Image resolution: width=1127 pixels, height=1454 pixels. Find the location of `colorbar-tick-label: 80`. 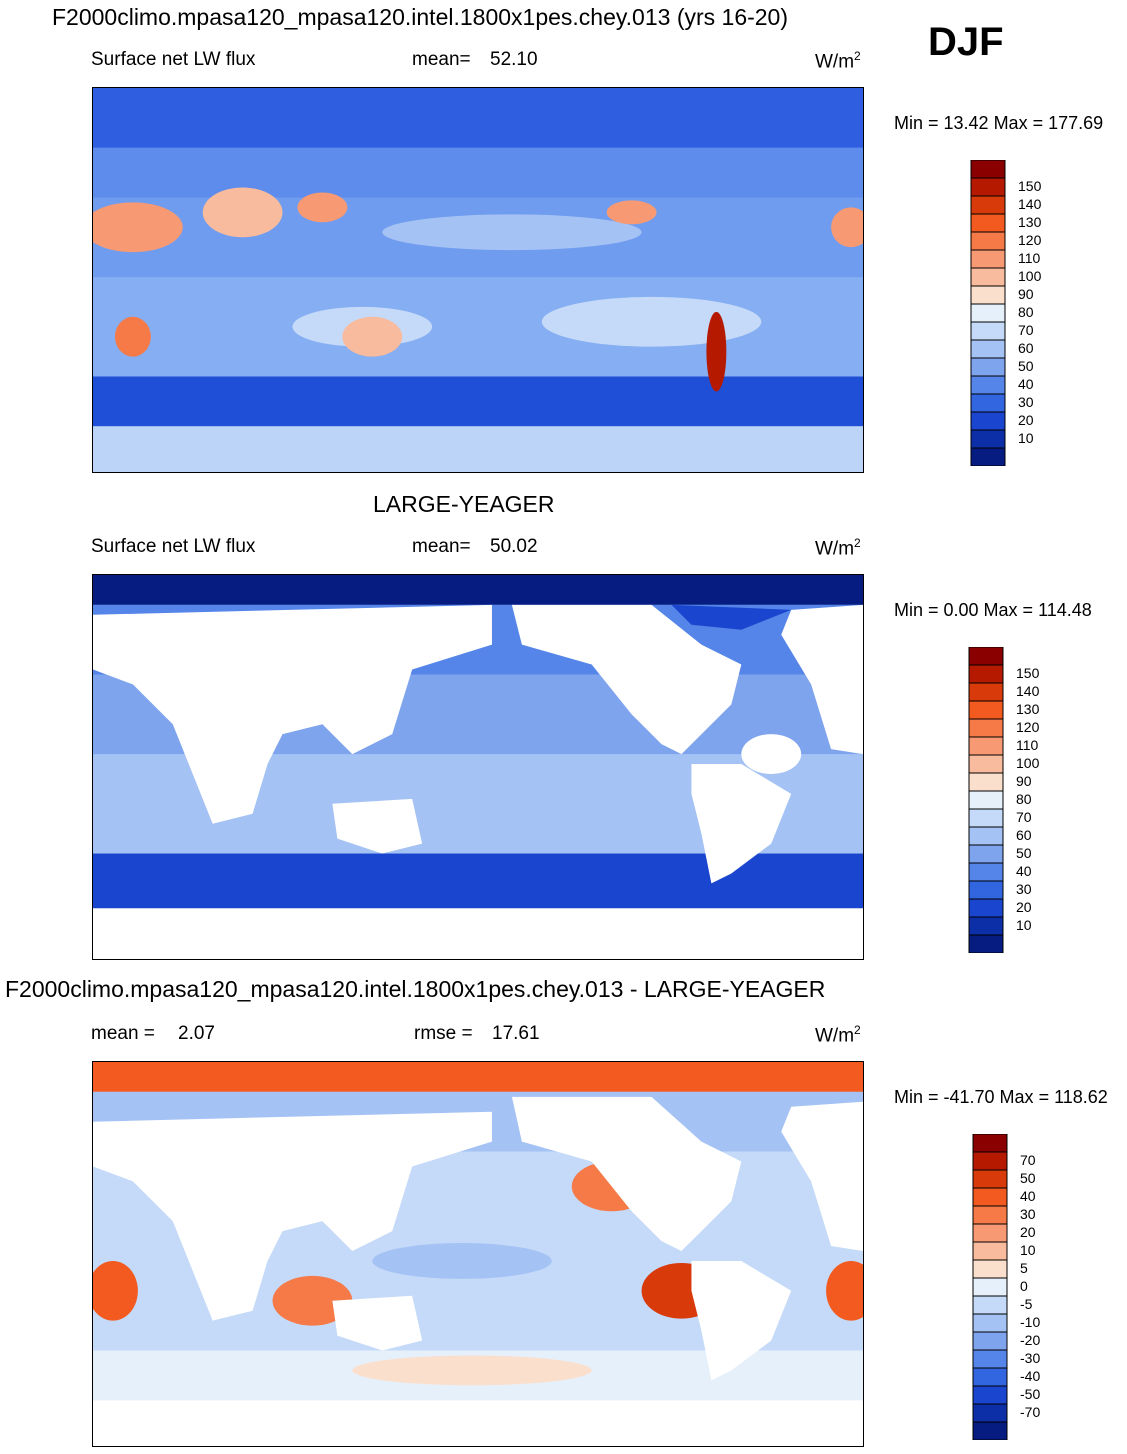

colorbar-tick-label: 80 is located at coordinates (1026, 312).